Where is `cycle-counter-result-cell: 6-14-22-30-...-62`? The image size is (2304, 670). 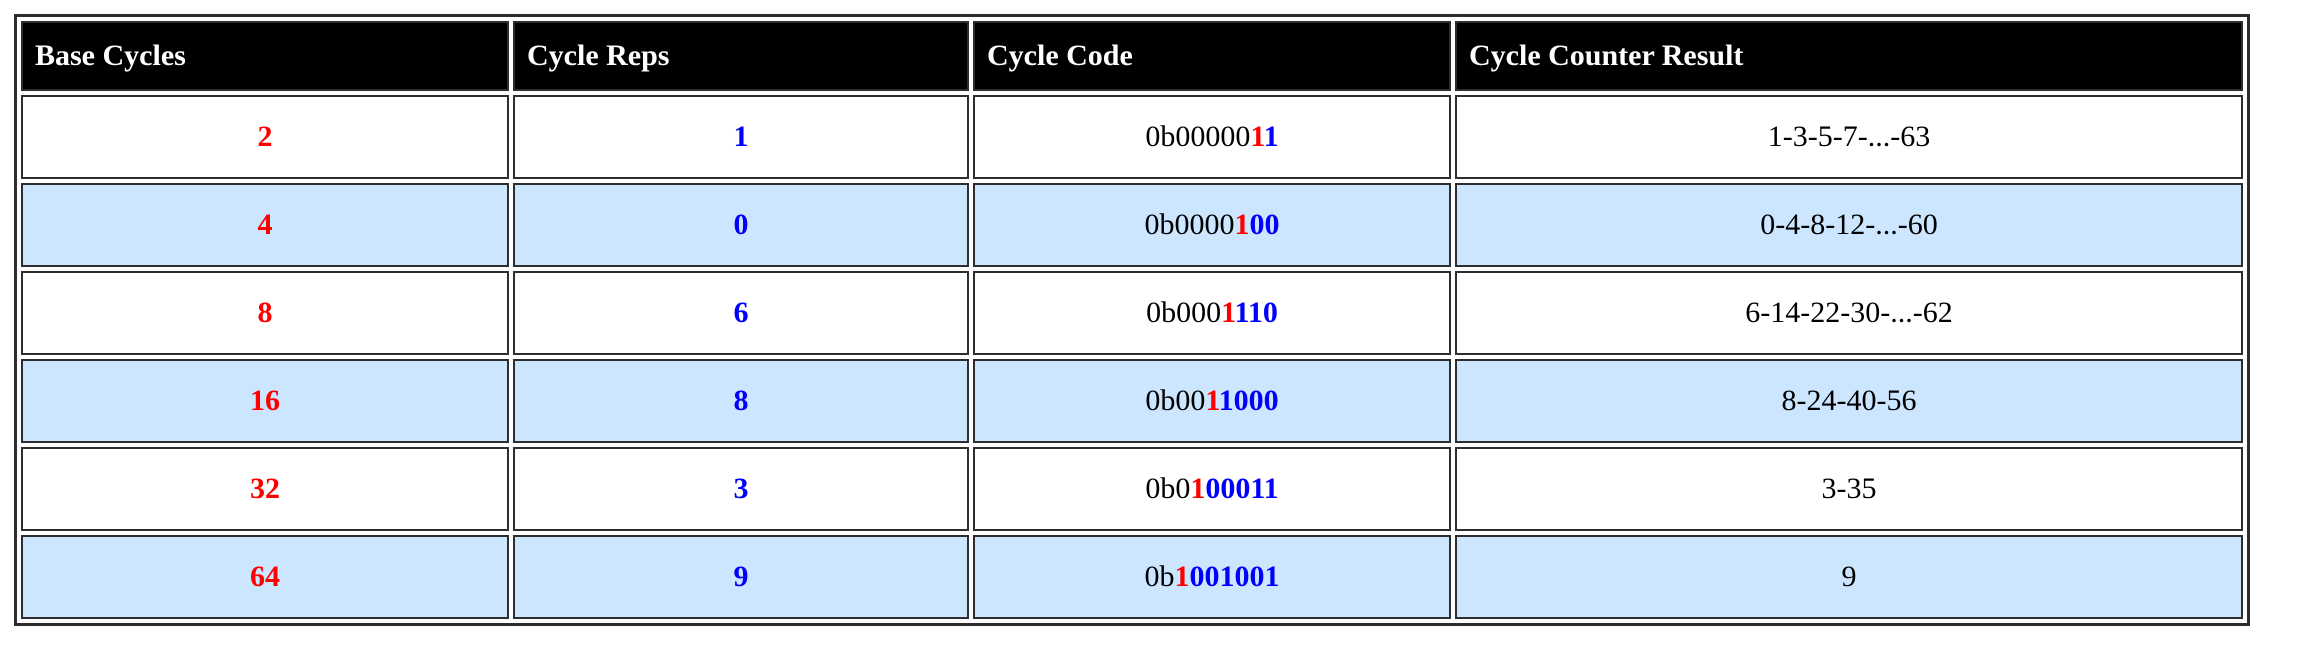
cycle-counter-result-cell: 6-14-22-30-...-62 is located at coordinates (1849, 313).